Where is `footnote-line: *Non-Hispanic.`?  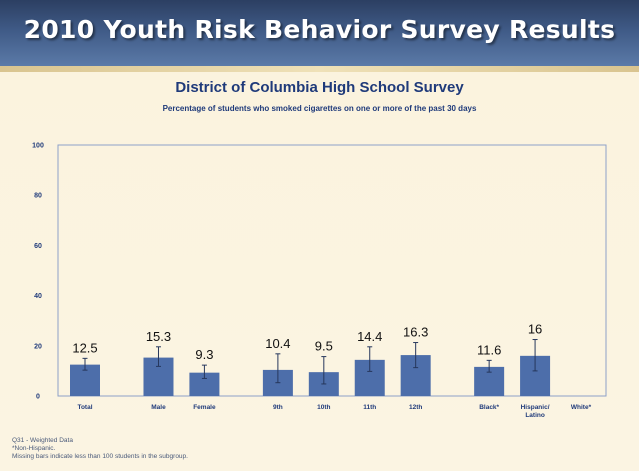
footnote-line: *Non-Hispanic. is located at coordinates (34, 448).